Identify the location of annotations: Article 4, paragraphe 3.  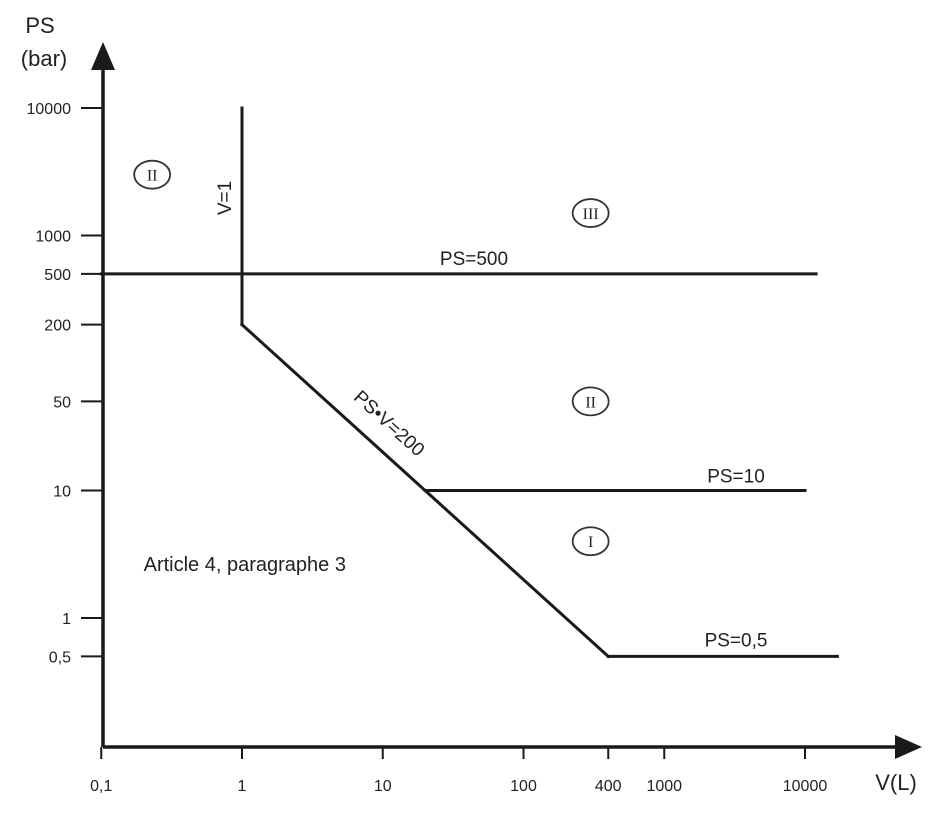
(245, 565).